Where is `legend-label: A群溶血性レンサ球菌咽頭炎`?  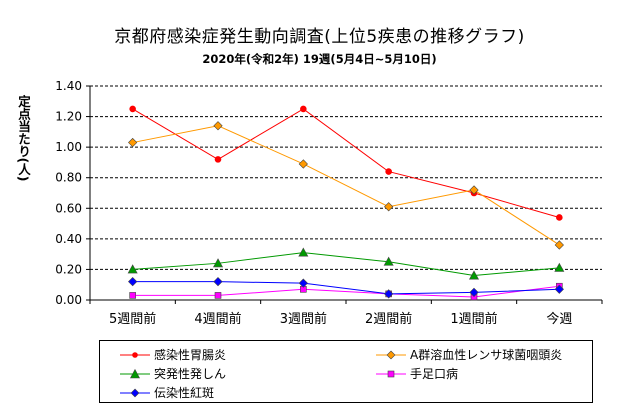 legend-label: A群溶血性レンサ球菌咽頭炎 is located at coordinates (486, 355).